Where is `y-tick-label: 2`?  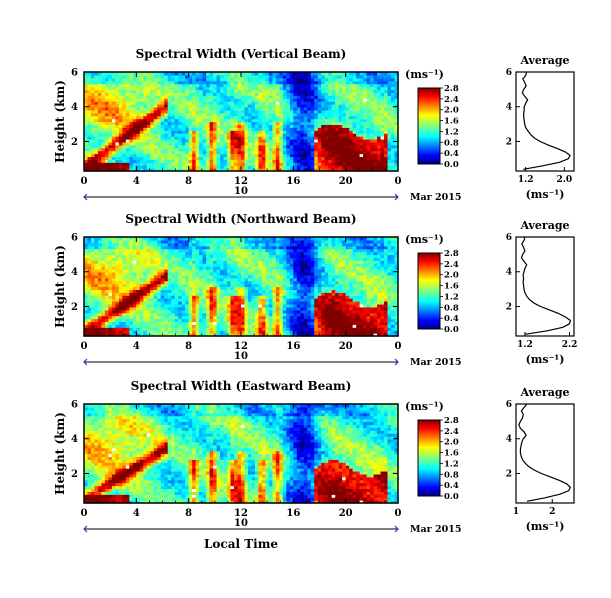
y-tick-label: 2 is located at coordinates (74, 142).